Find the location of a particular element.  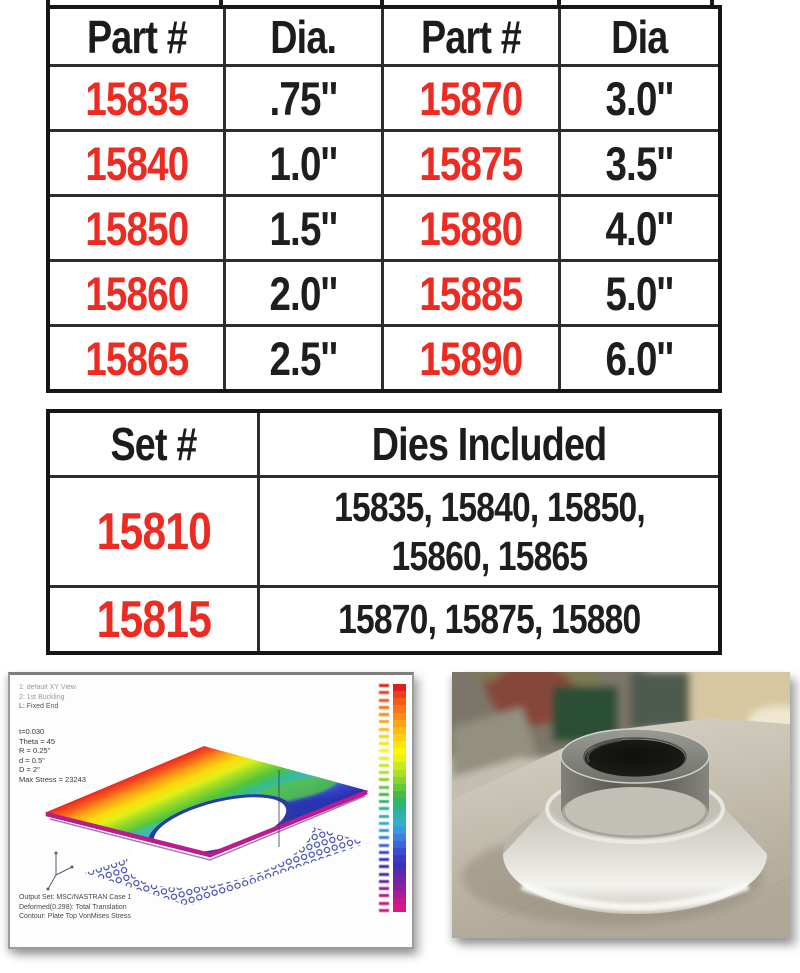

diameter-cell: 2.5'' is located at coordinates (302, 356).